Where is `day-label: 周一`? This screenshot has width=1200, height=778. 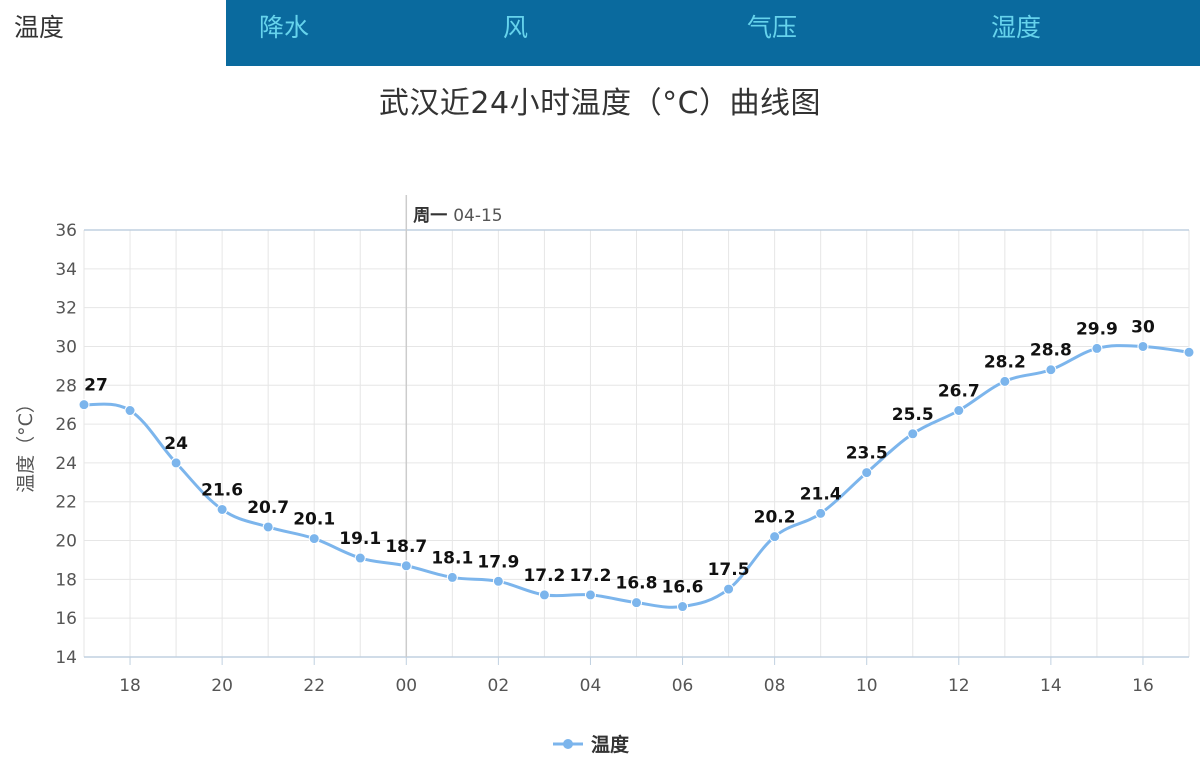
day-label: 周一 is located at coordinates (433, 216).